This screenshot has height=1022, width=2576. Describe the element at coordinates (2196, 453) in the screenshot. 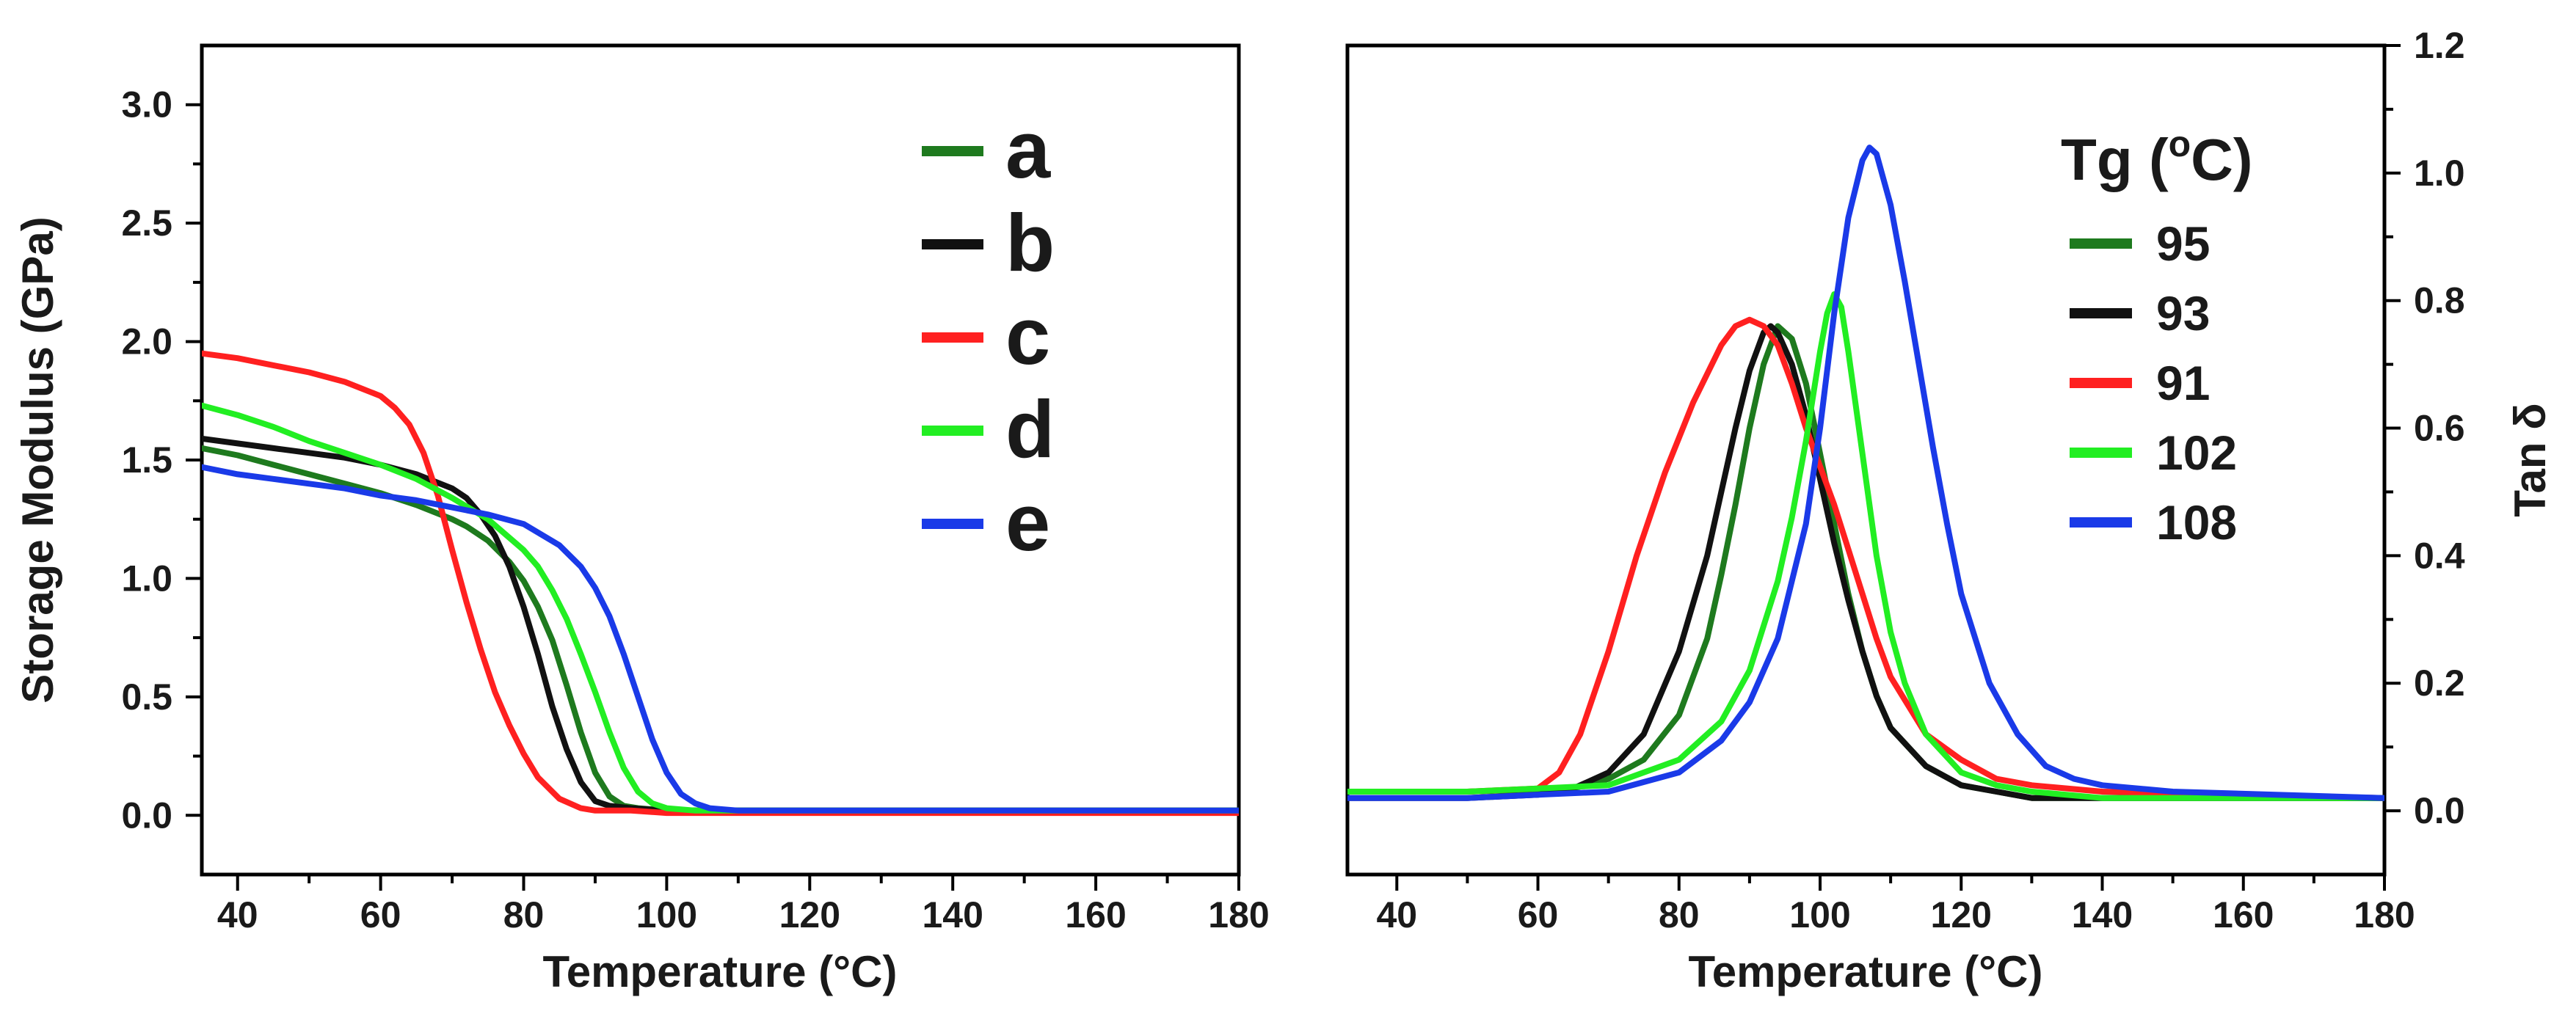

I see `legend-label: 102` at that location.